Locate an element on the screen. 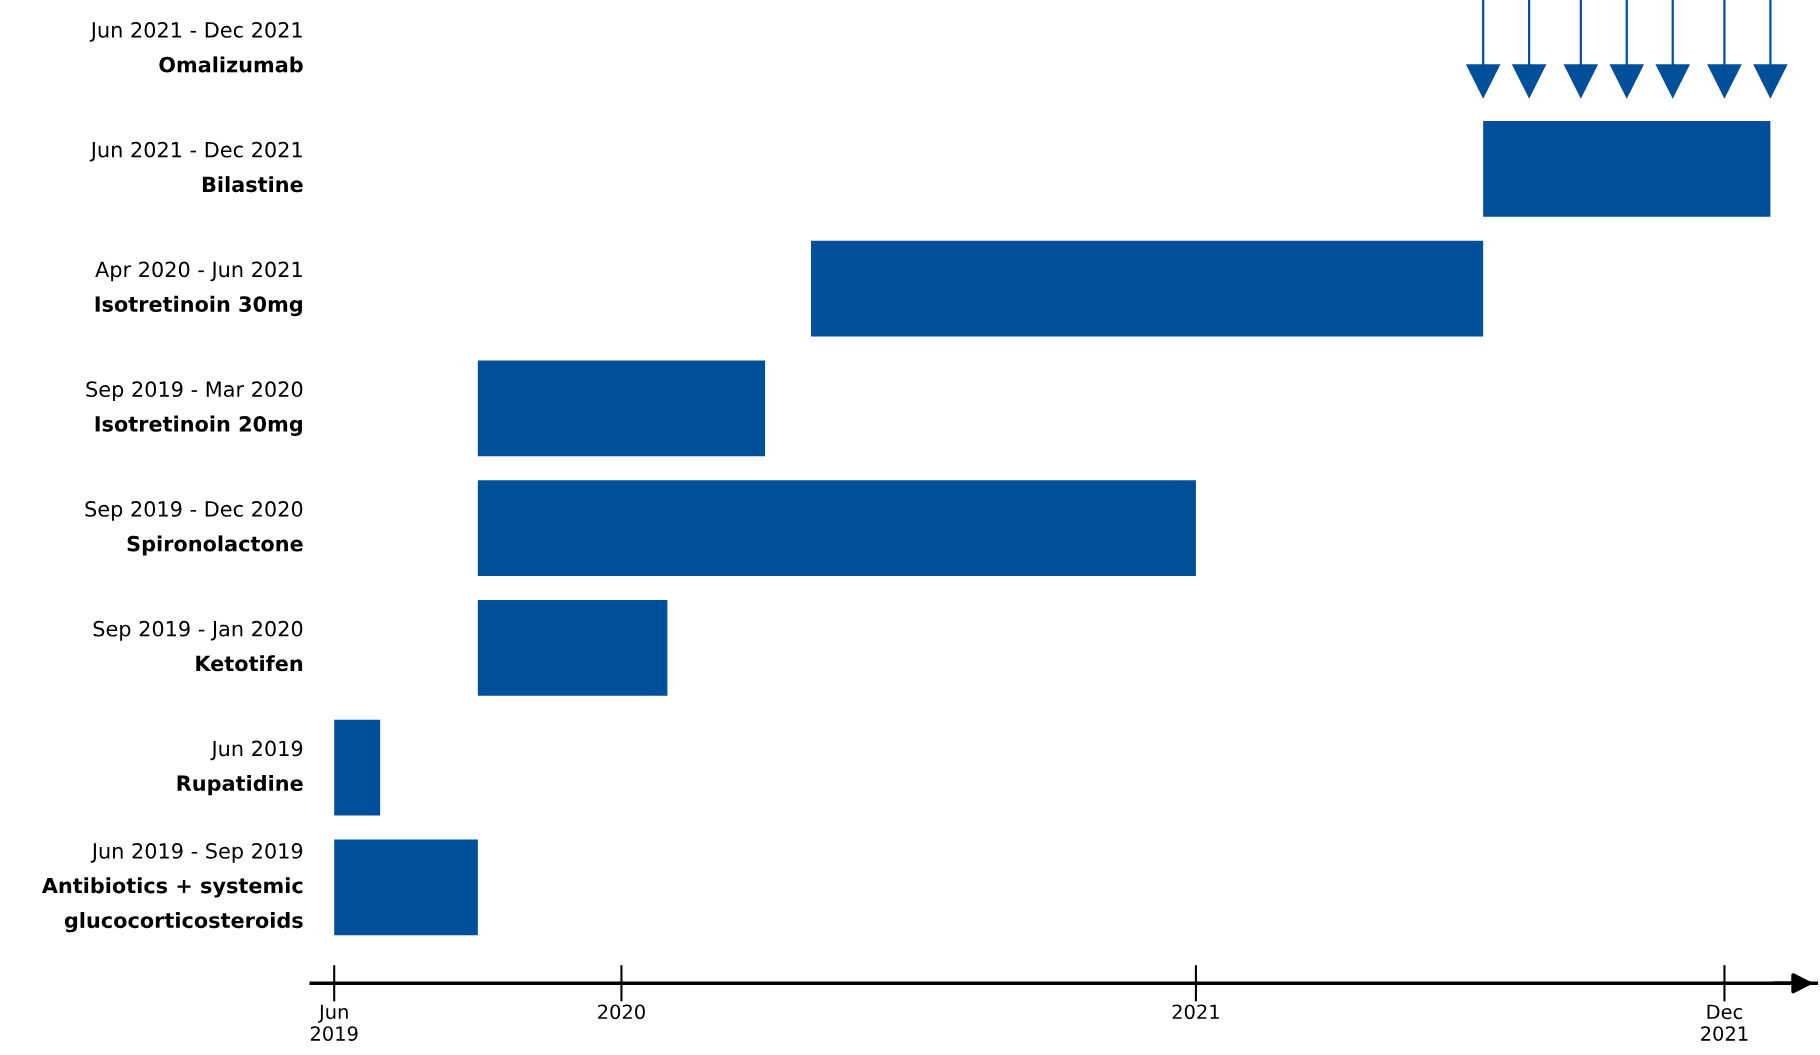  y-tick-label: Apr 2020 - Jun 2021 Isotretinoin 30mg is located at coordinates (198, 289).